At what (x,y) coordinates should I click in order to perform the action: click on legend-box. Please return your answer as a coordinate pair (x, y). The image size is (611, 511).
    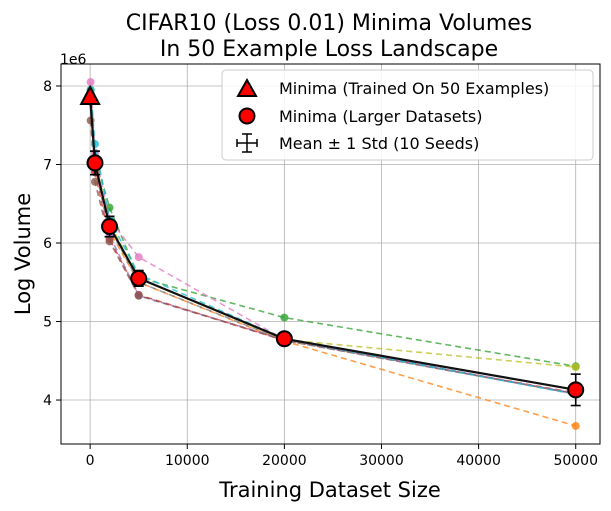
    Looking at the image, I should click on (407, 115).